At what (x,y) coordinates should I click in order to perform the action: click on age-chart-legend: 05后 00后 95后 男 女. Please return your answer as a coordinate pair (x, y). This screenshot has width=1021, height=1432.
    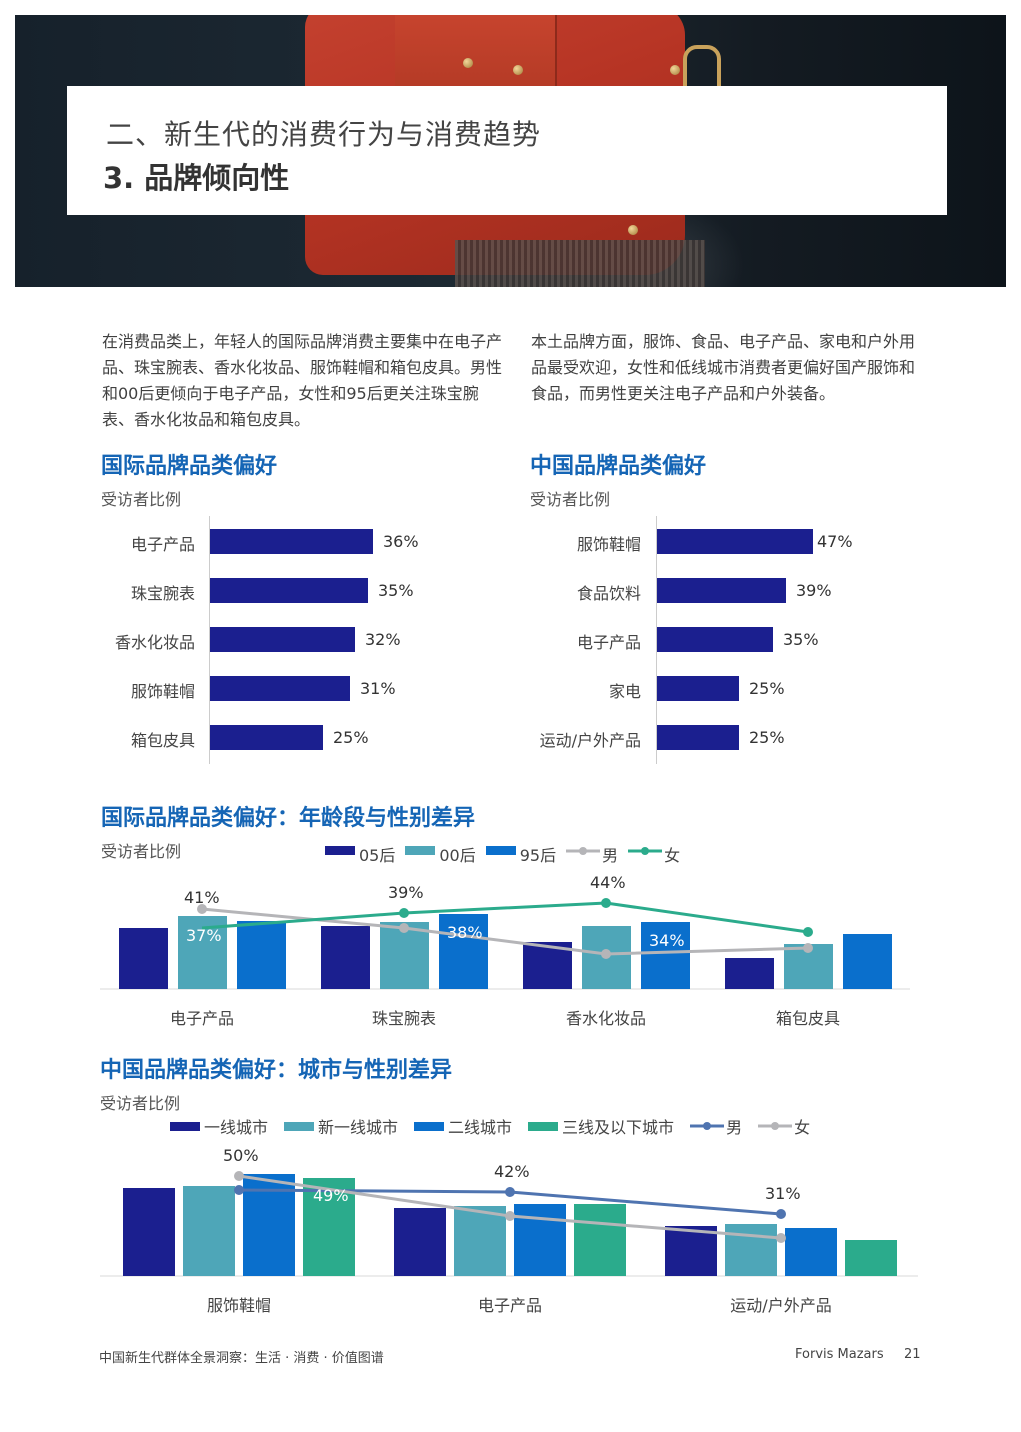
    Looking at the image, I should click on (502, 854).